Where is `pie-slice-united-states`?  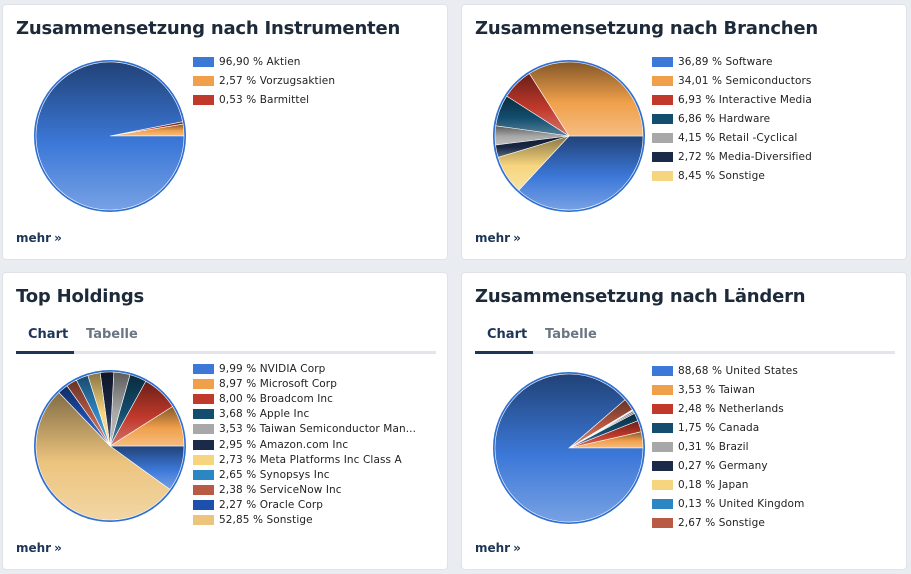 pie-slice-united-states is located at coordinates (569, 448).